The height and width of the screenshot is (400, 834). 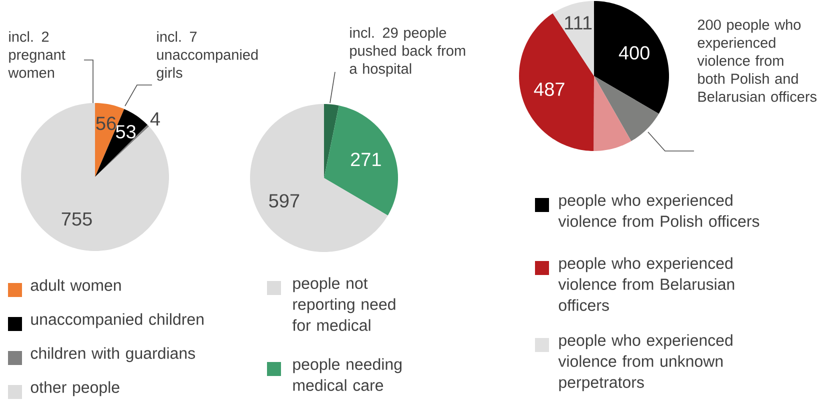 What do you see at coordinates (578, 23) in the screenshot?
I see `data-label: 111` at bounding box center [578, 23].